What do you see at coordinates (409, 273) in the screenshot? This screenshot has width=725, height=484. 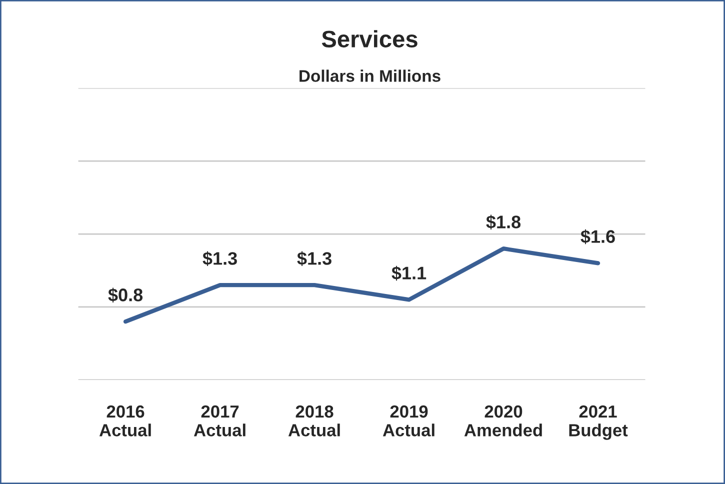 I see `data-label: $1.1` at bounding box center [409, 273].